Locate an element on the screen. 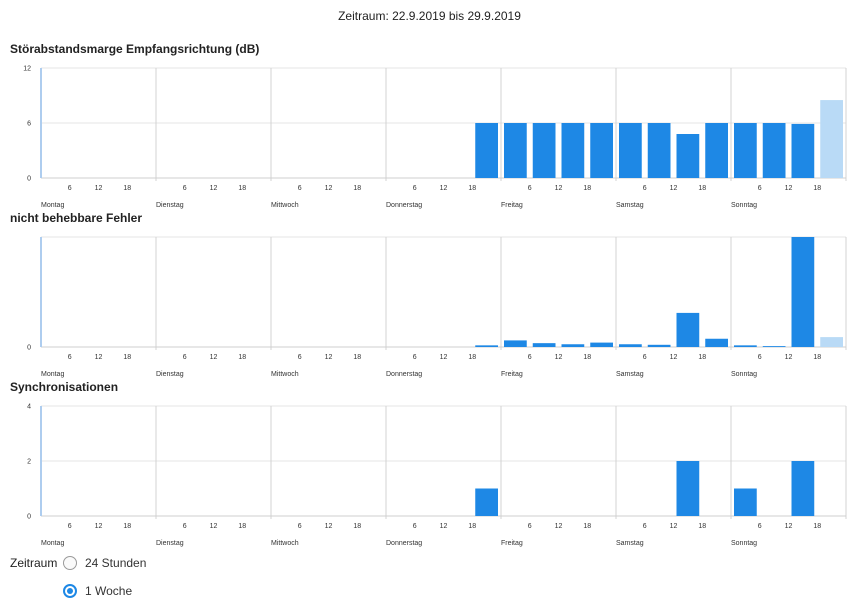  radio-1week: 1 Woche is located at coordinates (97, 591).